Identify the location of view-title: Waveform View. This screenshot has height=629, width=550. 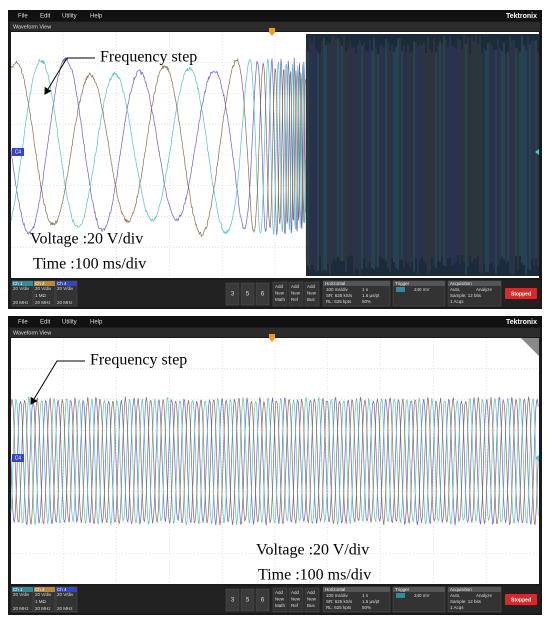
(32, 333).